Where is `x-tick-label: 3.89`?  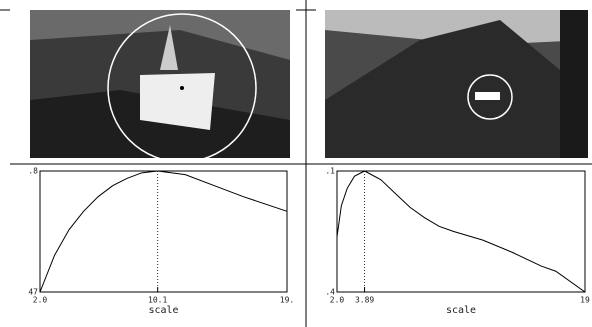 x-tick-label: 3.89 is located at coordinates (364, 300).